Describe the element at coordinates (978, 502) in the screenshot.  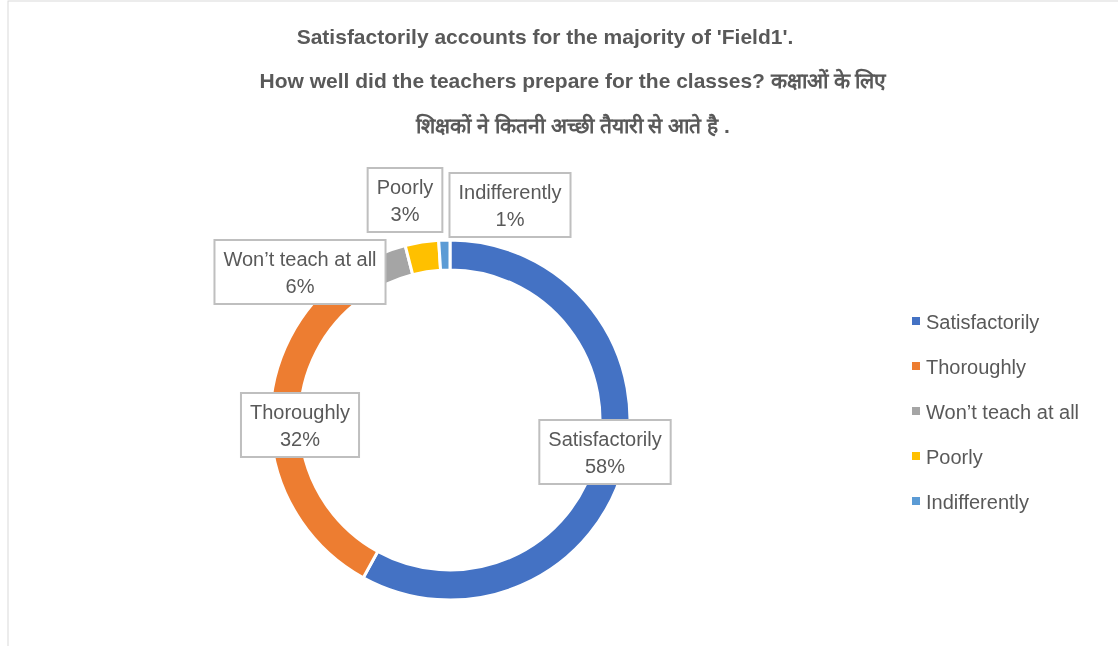
I see `legend-label: Indifferently` at that location.